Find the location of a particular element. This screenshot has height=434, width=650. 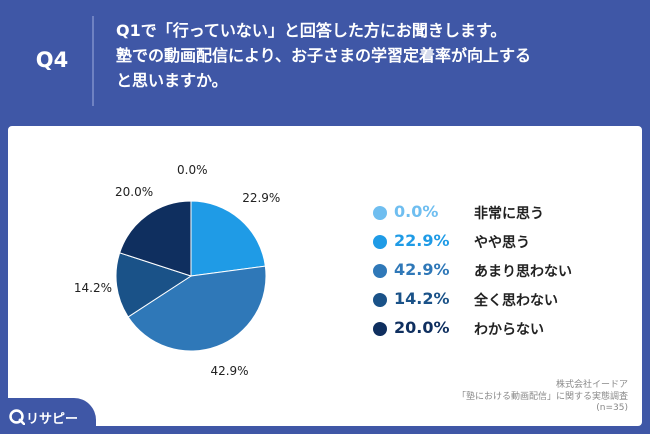

legend-label: やや思う is located at coordinates (502, 243).